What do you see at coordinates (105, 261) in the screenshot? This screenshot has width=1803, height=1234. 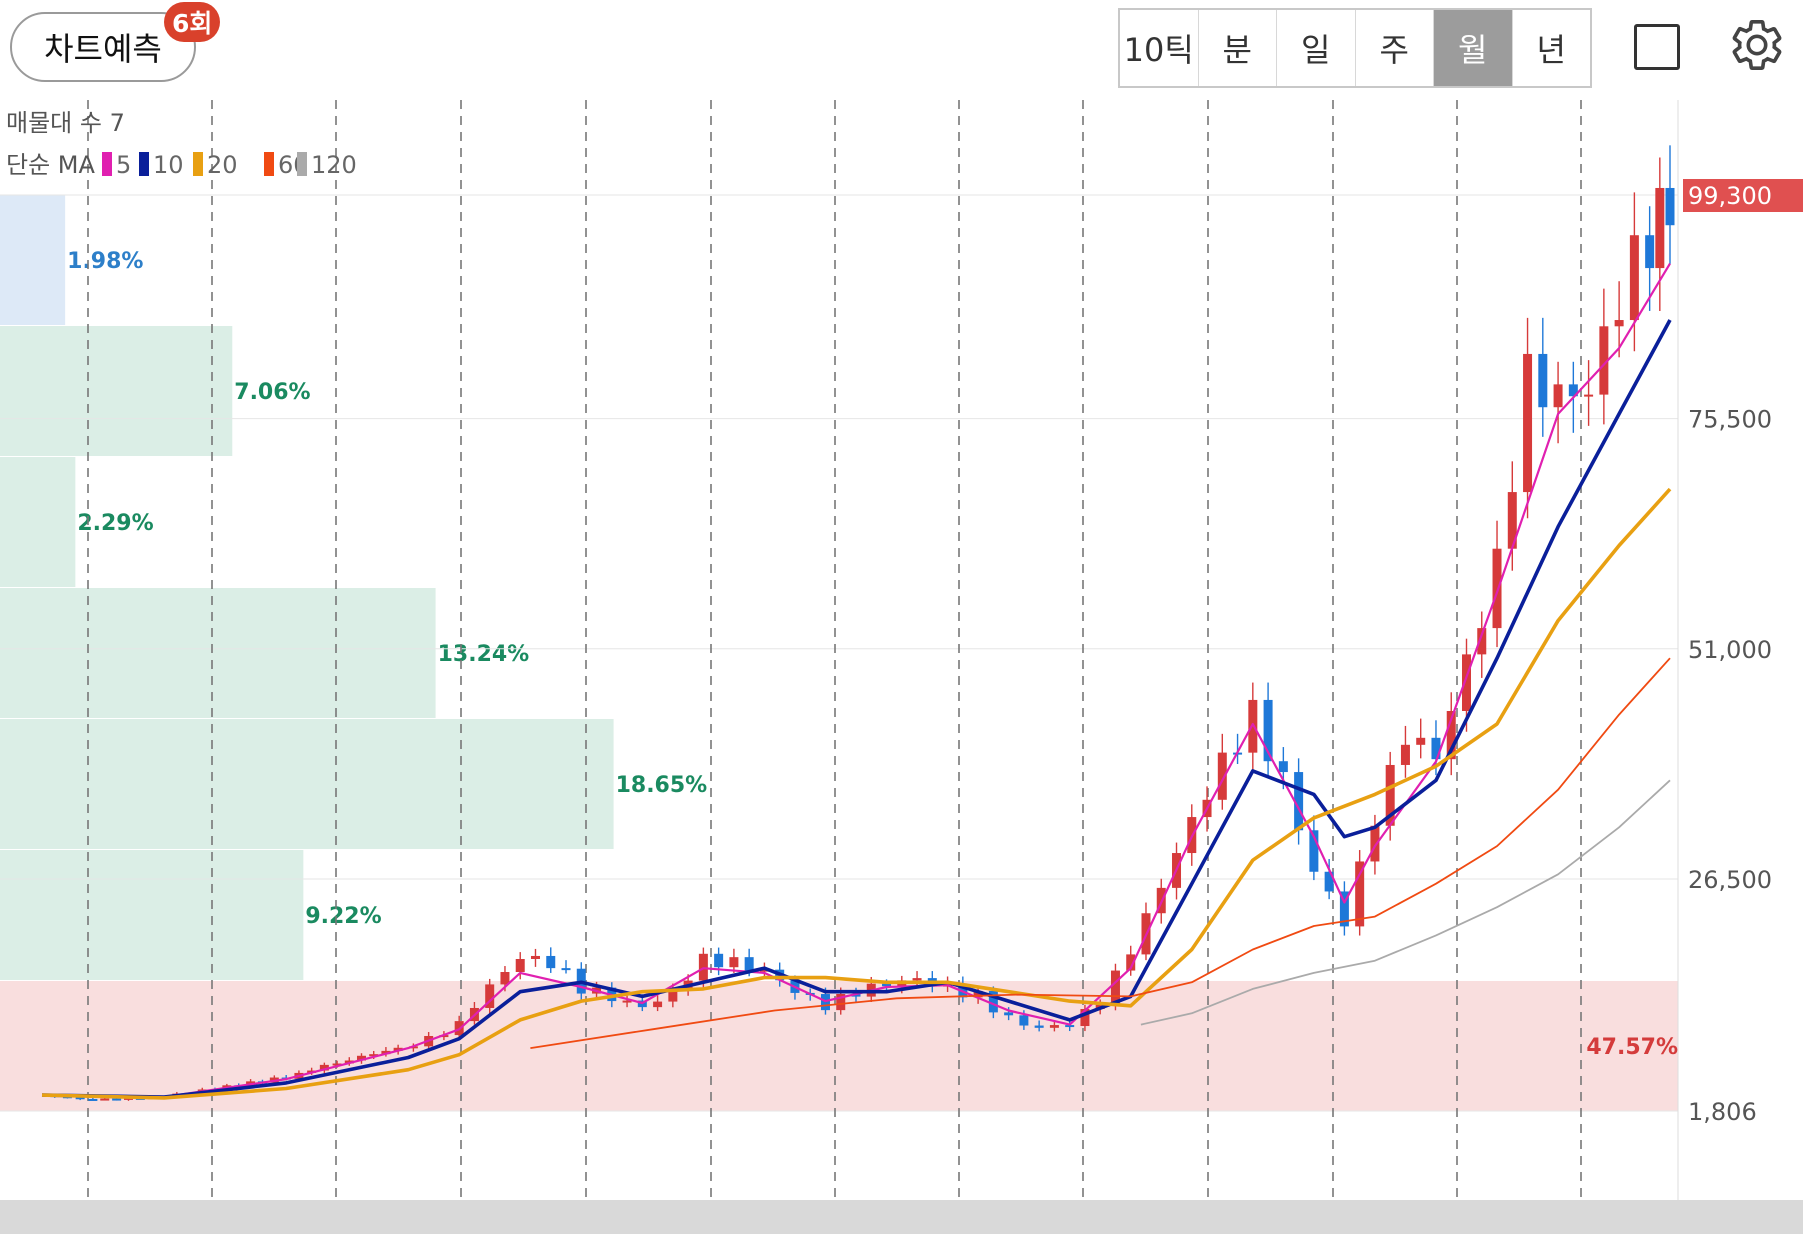 I see `volume-profile-label: 1.98%` at bounding box center [105, 261].